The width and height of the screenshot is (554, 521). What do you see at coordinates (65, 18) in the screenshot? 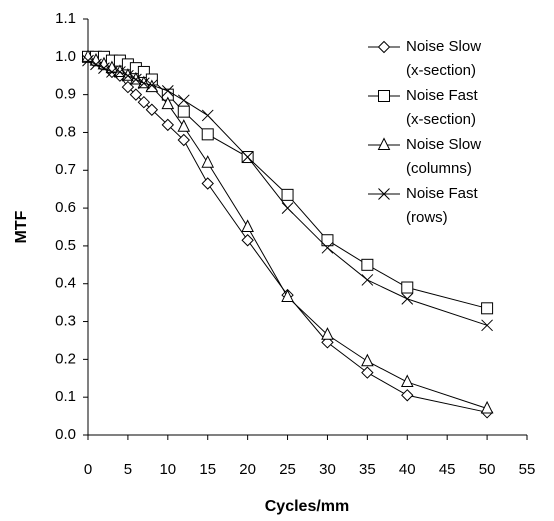
I see `y-tick-label: 1.1` at bounding box center [65, 18].